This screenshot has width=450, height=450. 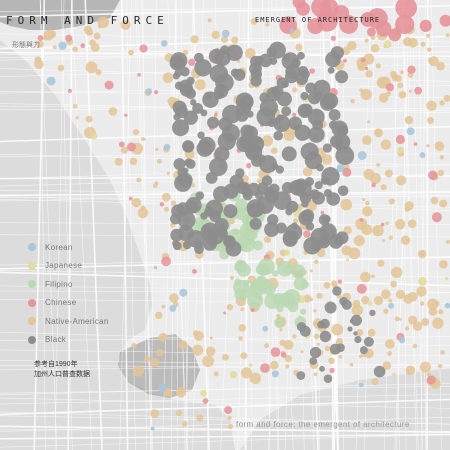 I want to click on source-note-line1: 参考自1990年, so click(x=56, y=364).